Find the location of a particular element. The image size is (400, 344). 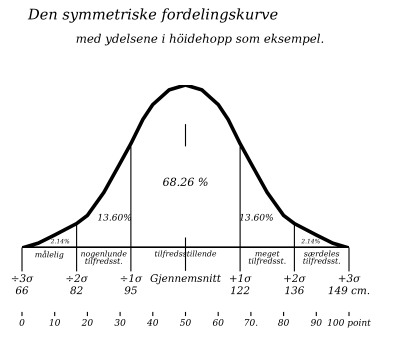

x-tick-label: 20 is located at coordinates (87, 322).